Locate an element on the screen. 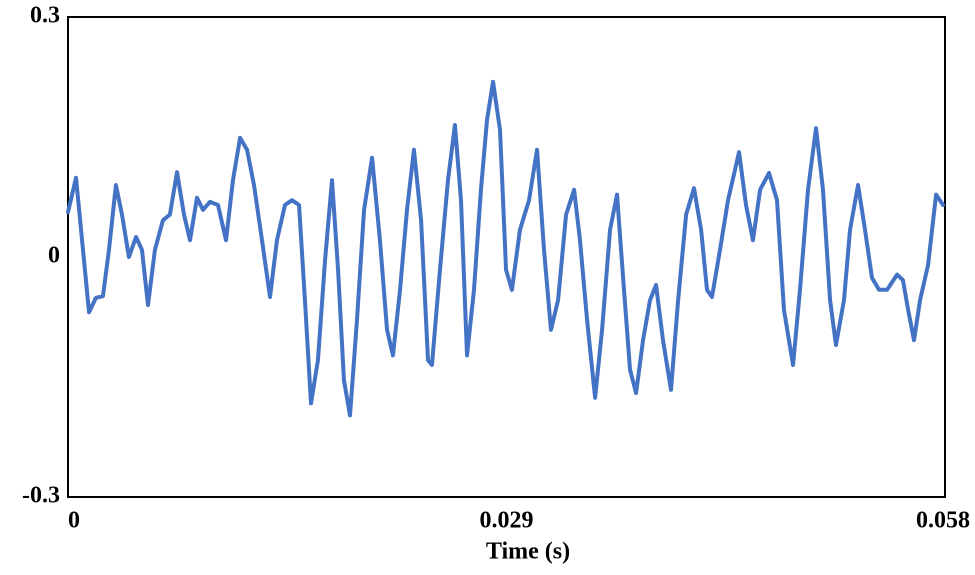  x-tick-label: 0.029 is located at coordinates (507, 521).